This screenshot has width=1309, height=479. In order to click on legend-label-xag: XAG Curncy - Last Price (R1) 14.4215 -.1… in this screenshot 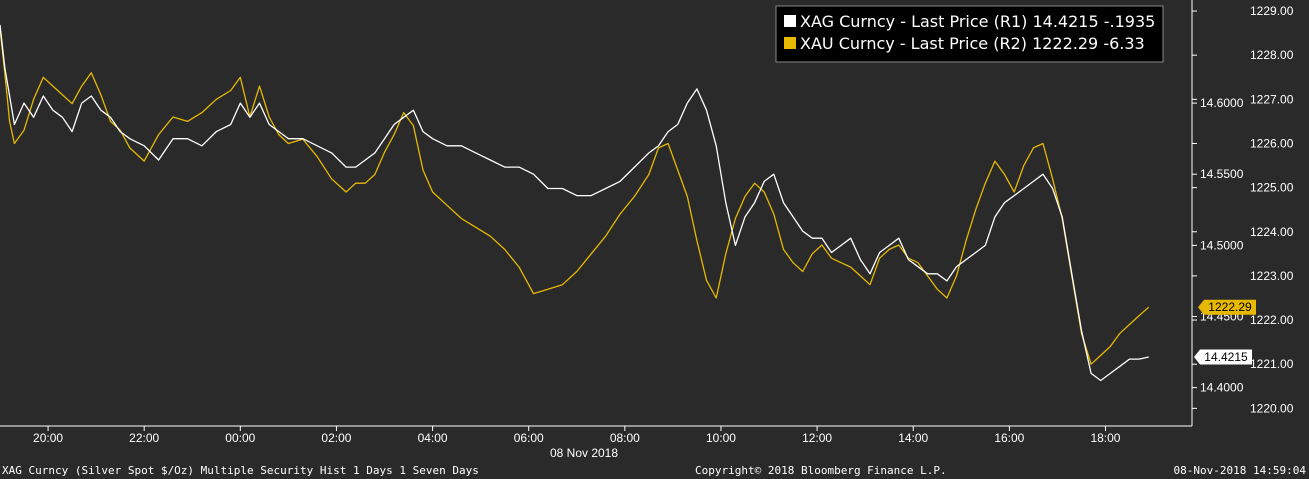, I will do `click(977, 21)`.